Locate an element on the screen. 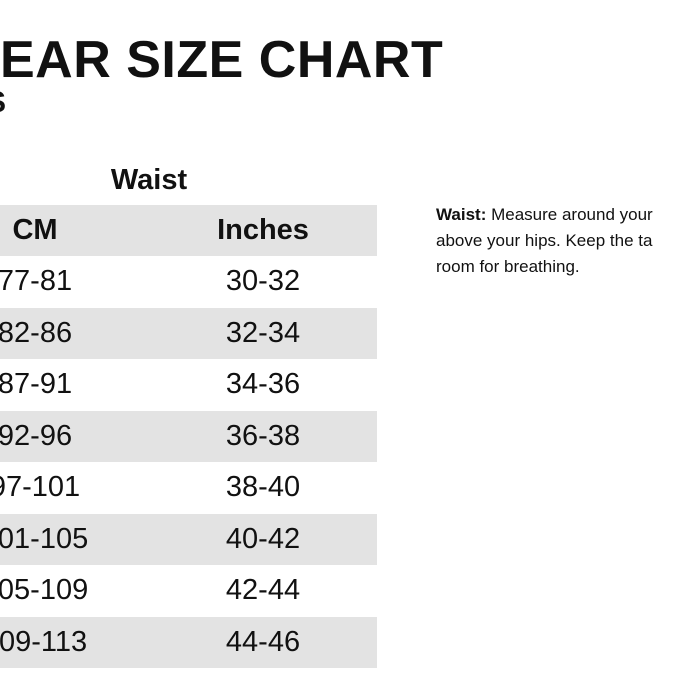  cell: 92-96 is located at coordinates (36, 435).